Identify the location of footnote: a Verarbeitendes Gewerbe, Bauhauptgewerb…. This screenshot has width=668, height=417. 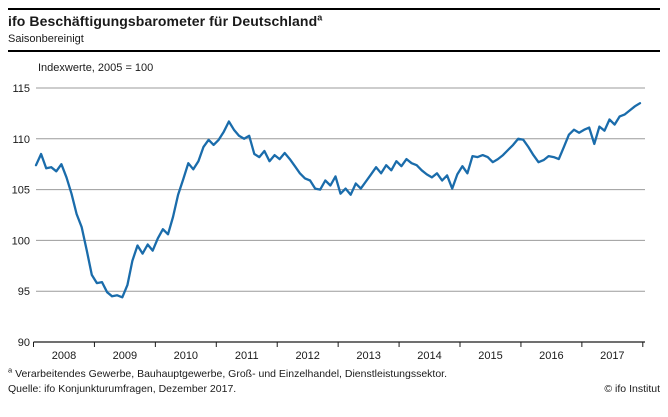
(228, 372).